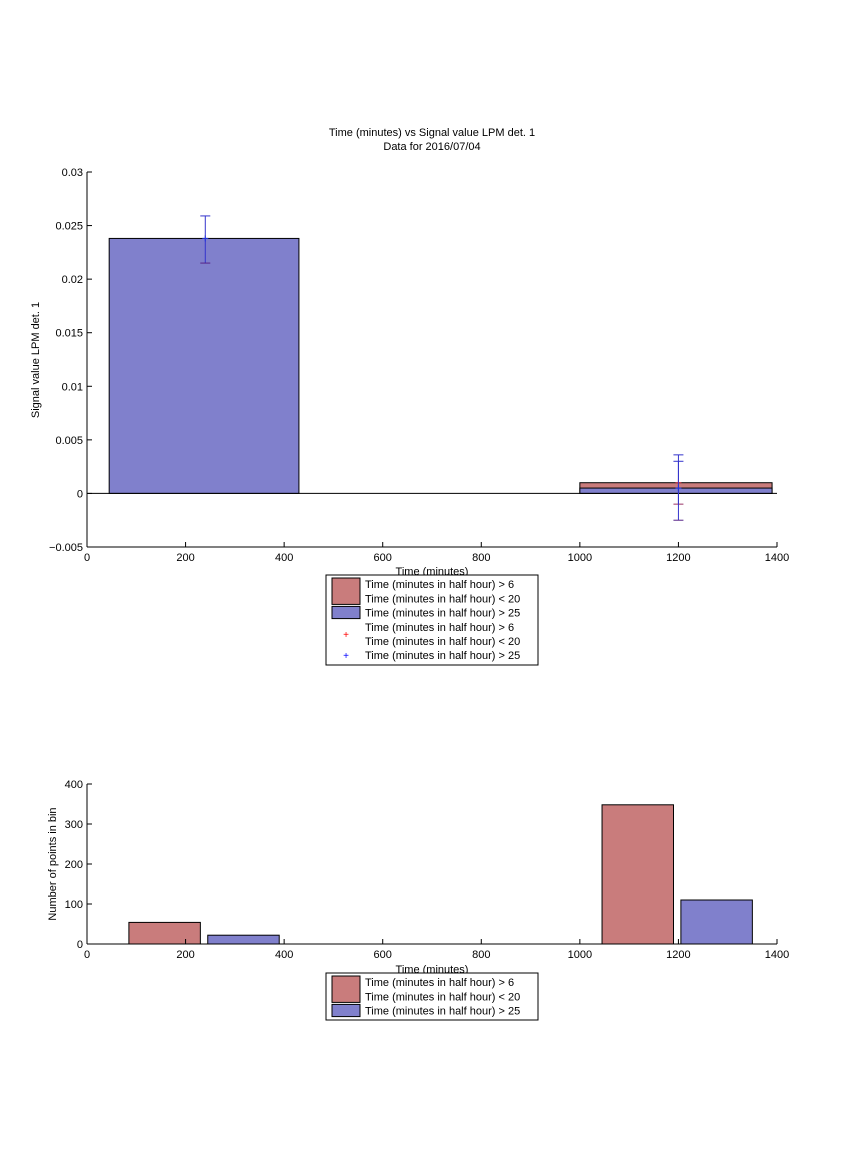  Describe the element at coordinates (69, 334) in the screenshot. I see `top-y-tick-label: 0.015` at that location.